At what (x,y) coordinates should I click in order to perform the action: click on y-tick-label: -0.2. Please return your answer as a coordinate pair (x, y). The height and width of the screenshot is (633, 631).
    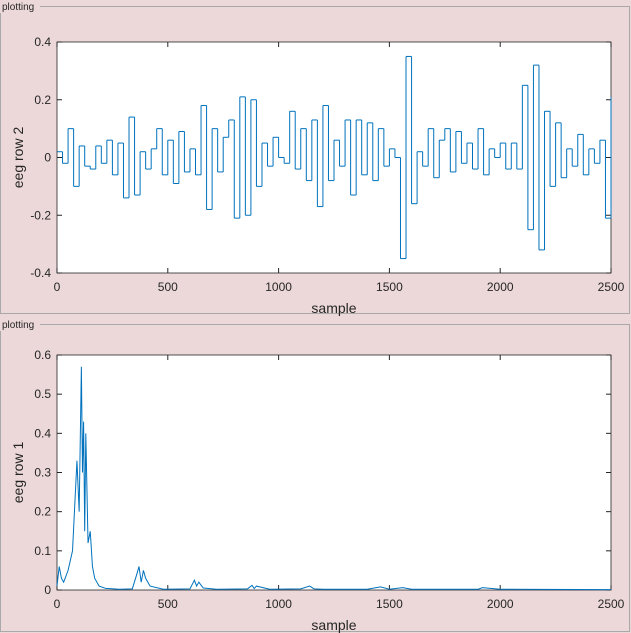
    Looking at the image, I should click on (40, 215).